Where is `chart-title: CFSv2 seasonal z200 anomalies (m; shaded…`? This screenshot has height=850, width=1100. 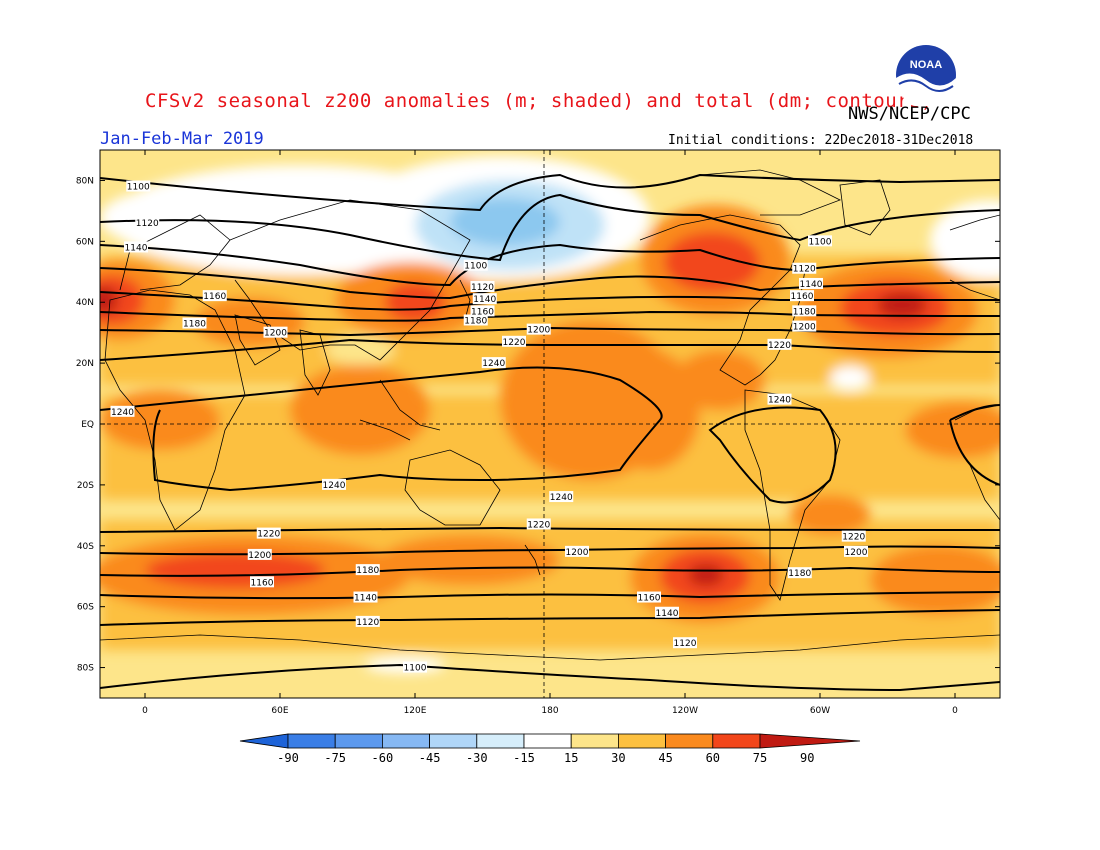 chart-title: CFSv2 seasonal z200 anomalies (m; shaded… is located at coordinates (539, 101).